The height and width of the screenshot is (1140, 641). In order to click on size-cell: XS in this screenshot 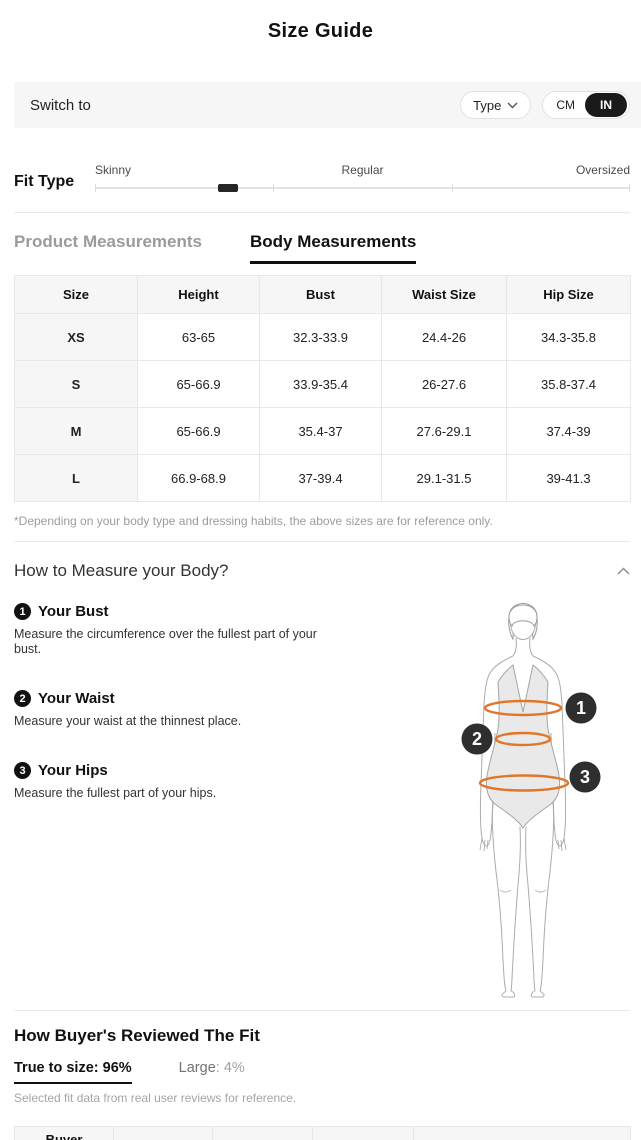, I will do `click(76, 337)`.